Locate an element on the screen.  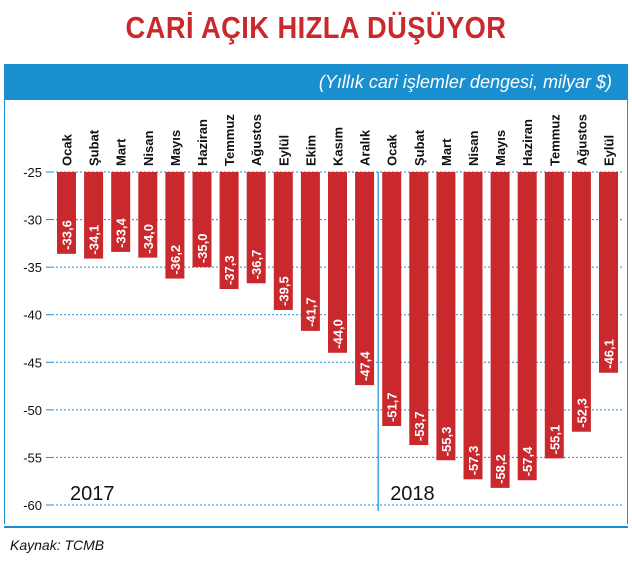
value-label: -44,0 is located at coordinates (338, 334).